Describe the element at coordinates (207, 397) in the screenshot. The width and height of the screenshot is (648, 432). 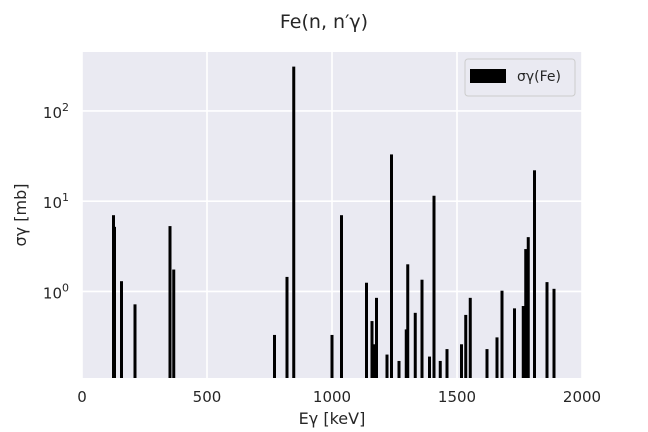
I see `x-tick-label: 500` at that location.